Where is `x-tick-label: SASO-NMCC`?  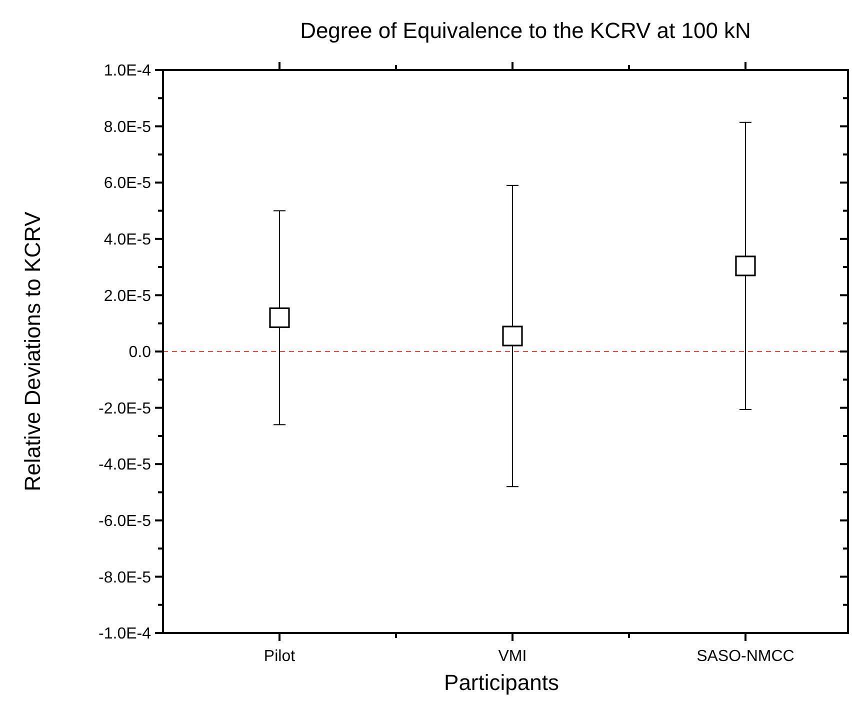
x-tick-label: SASO-NMCC is located at coordinates (745, 656).